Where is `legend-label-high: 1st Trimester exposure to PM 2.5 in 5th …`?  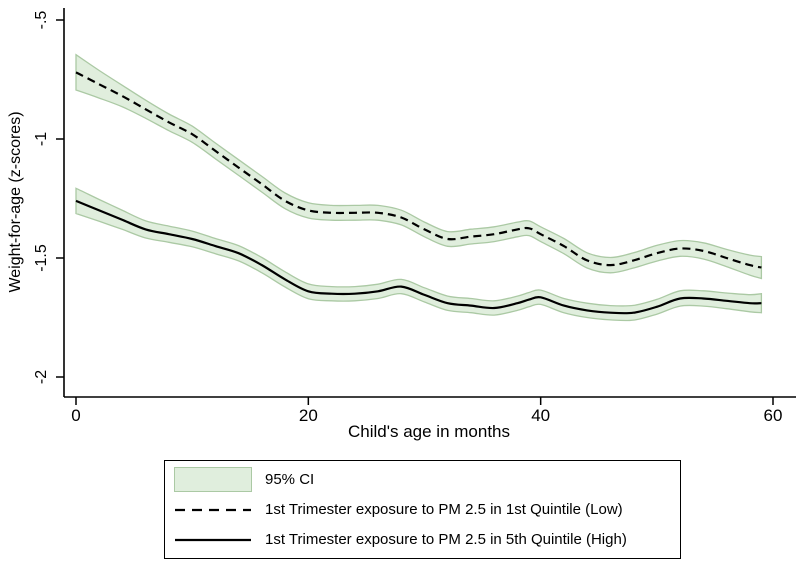 legend-label-high: 1st Trimester exposure to PM 2.5 in 5th … is located at coordinates (446, 539).